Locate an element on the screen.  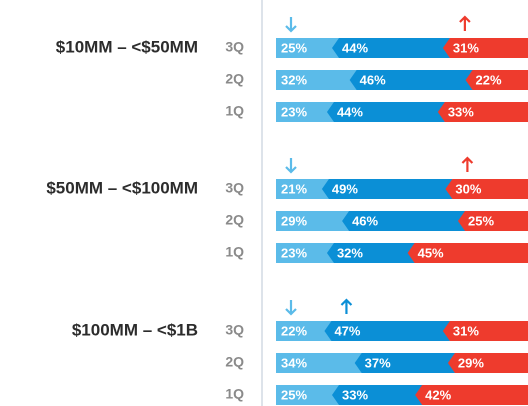
value-label: 45% is located at coordinates (431, 252).